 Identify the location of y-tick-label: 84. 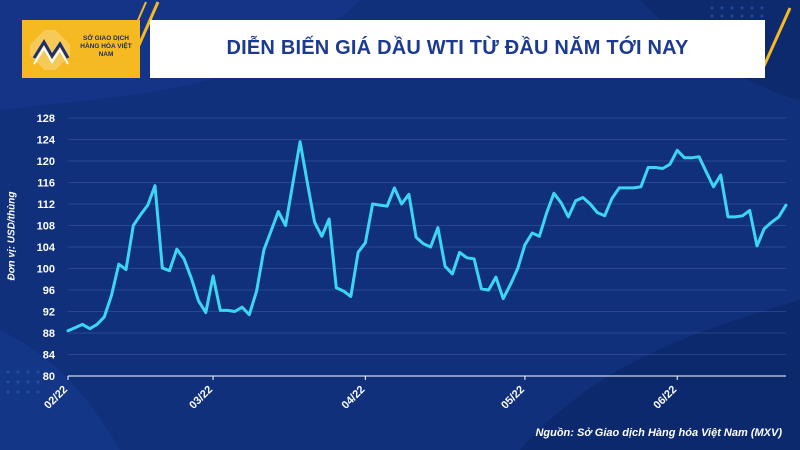
(49, 356).